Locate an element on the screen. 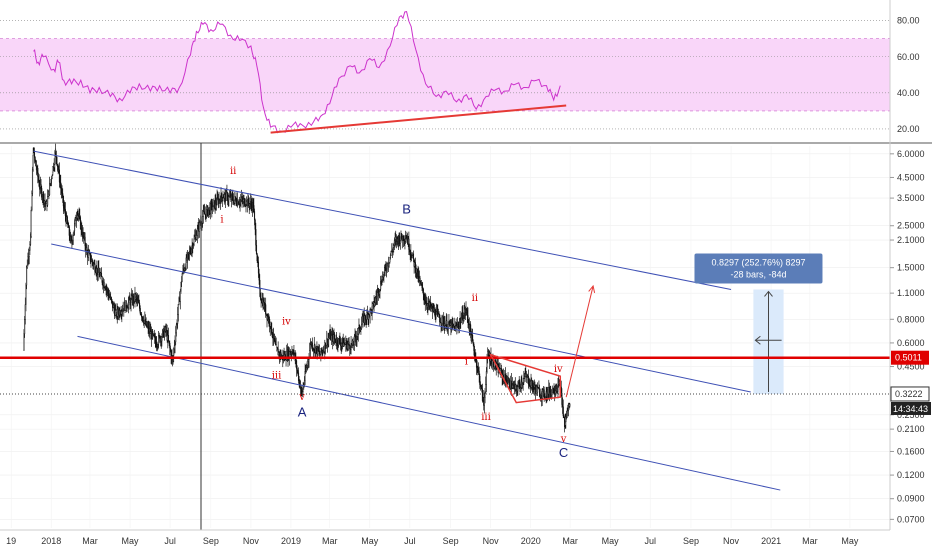  time-tick-label: May is located at coordinates (370, 541).